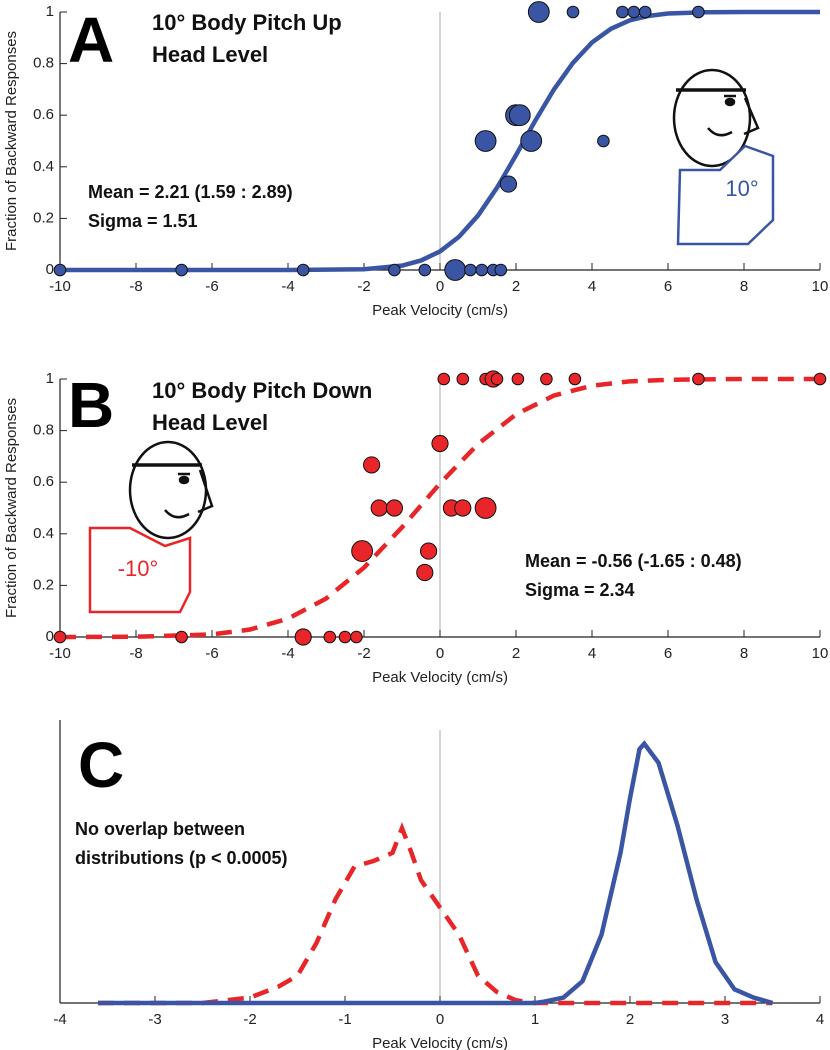 The image size is (830, 1050). Describe the element at coordinates (50, 11) in the screenshot. I see `y-tick-label: 1` at that location.